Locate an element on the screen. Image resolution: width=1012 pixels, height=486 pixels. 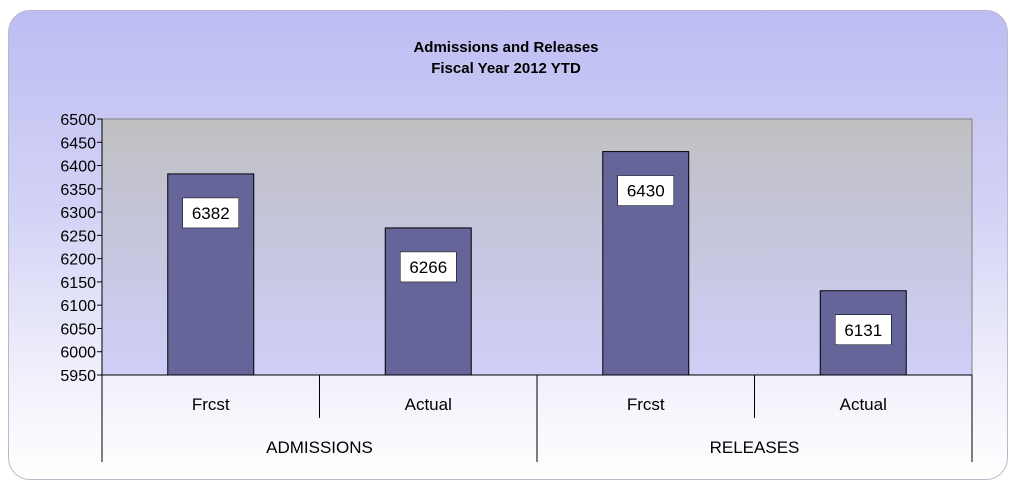
y-tick-label: 6100 is located at coordinates (78, 306).